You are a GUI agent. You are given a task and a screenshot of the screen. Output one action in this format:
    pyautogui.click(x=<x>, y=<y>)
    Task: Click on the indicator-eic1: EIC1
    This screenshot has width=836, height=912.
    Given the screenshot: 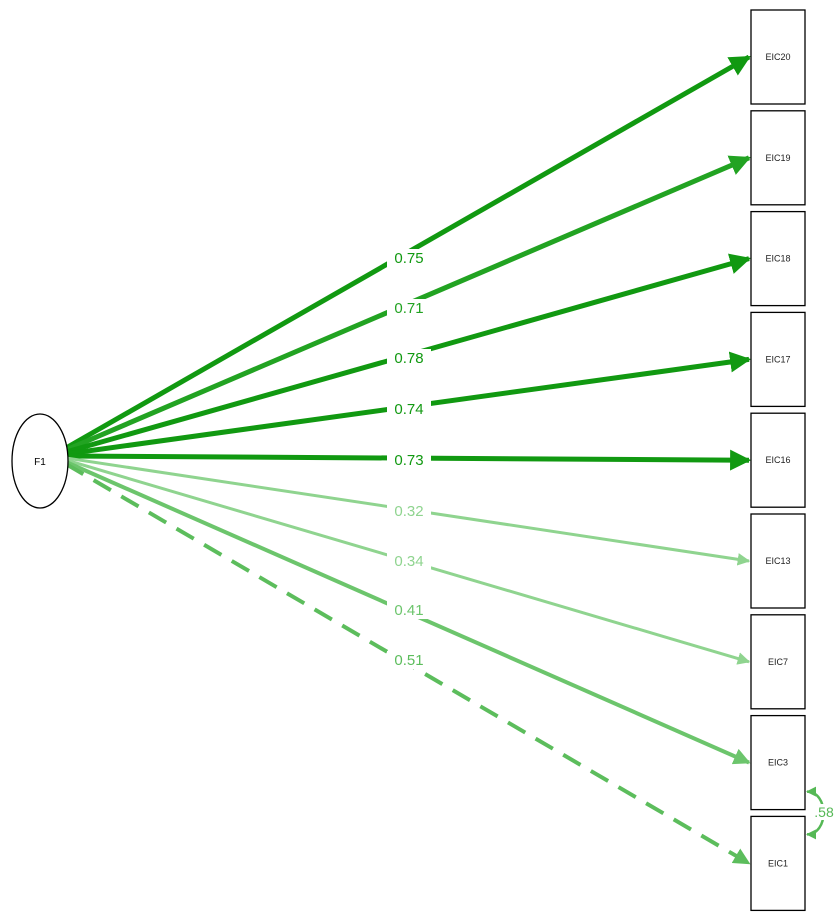 What is the action you would take?
    pyautogui.click(x=778, y=863)
    